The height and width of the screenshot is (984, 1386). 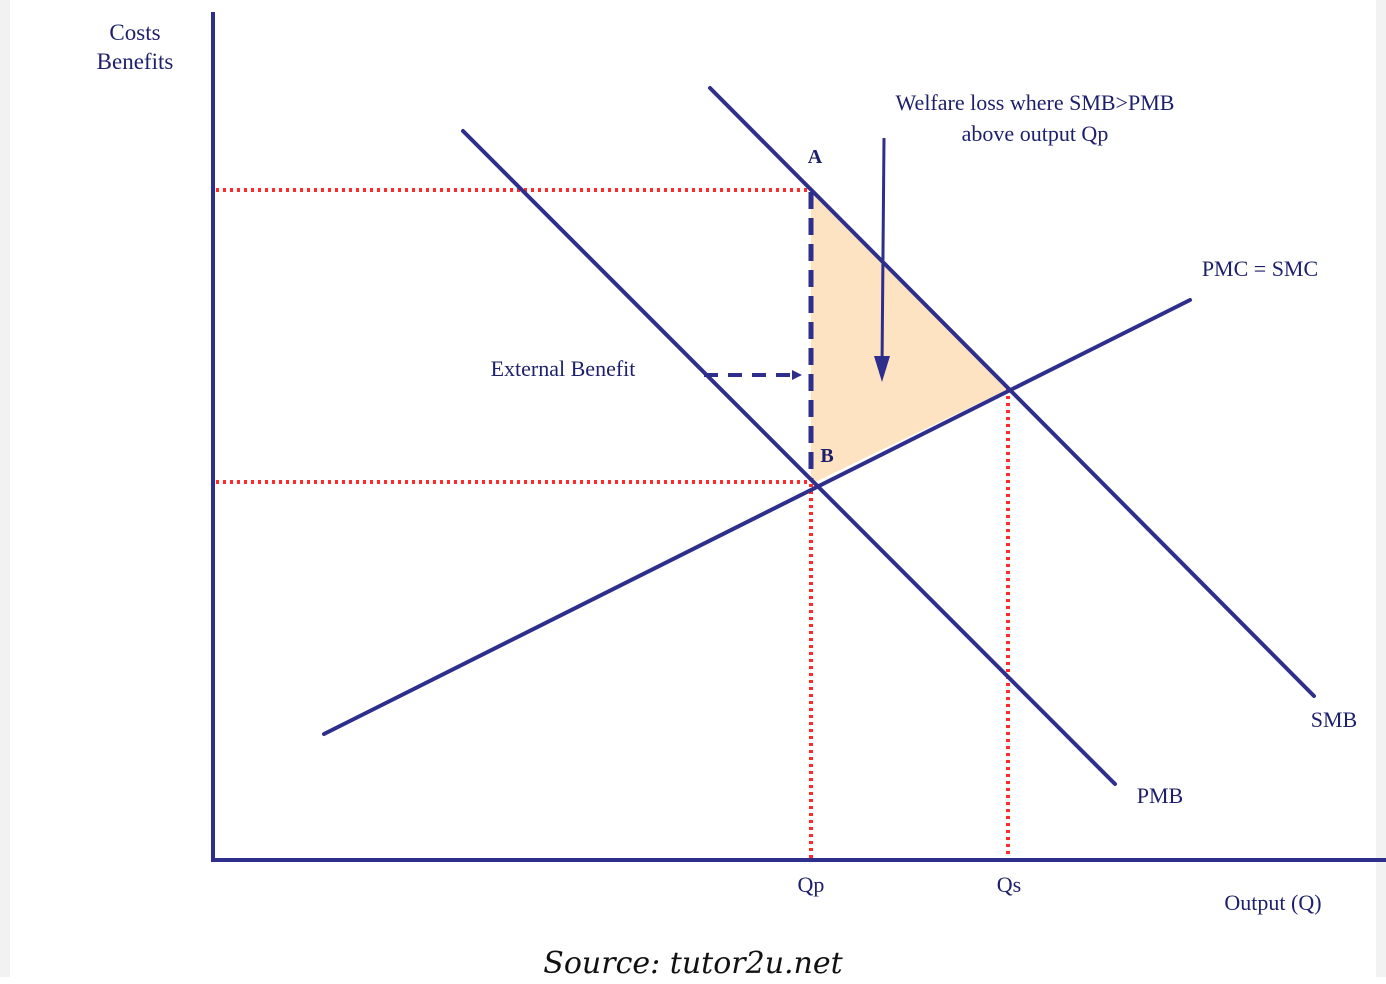 What do you see at coordinates (1035, 133) in the screenshot?
I see `welfare-loss-label-line2: above output Qp` at bounding box center [1035, 133].